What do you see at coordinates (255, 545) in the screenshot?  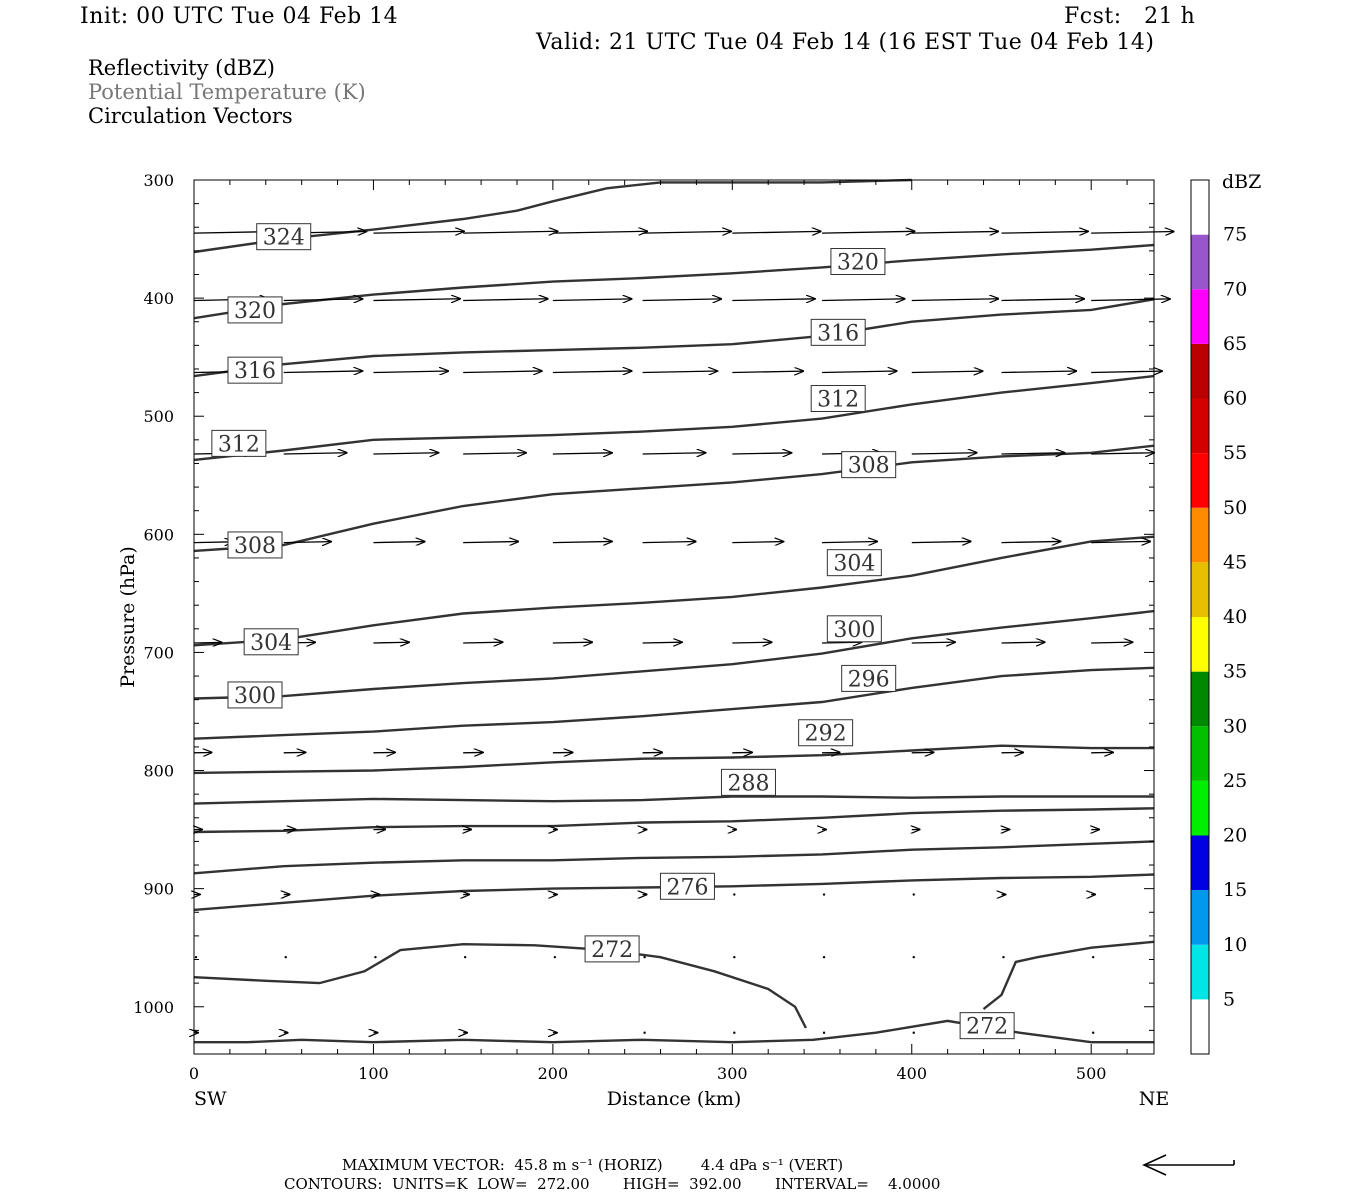 I see `contour-label-8: 308` at bounding box center [255, 545].